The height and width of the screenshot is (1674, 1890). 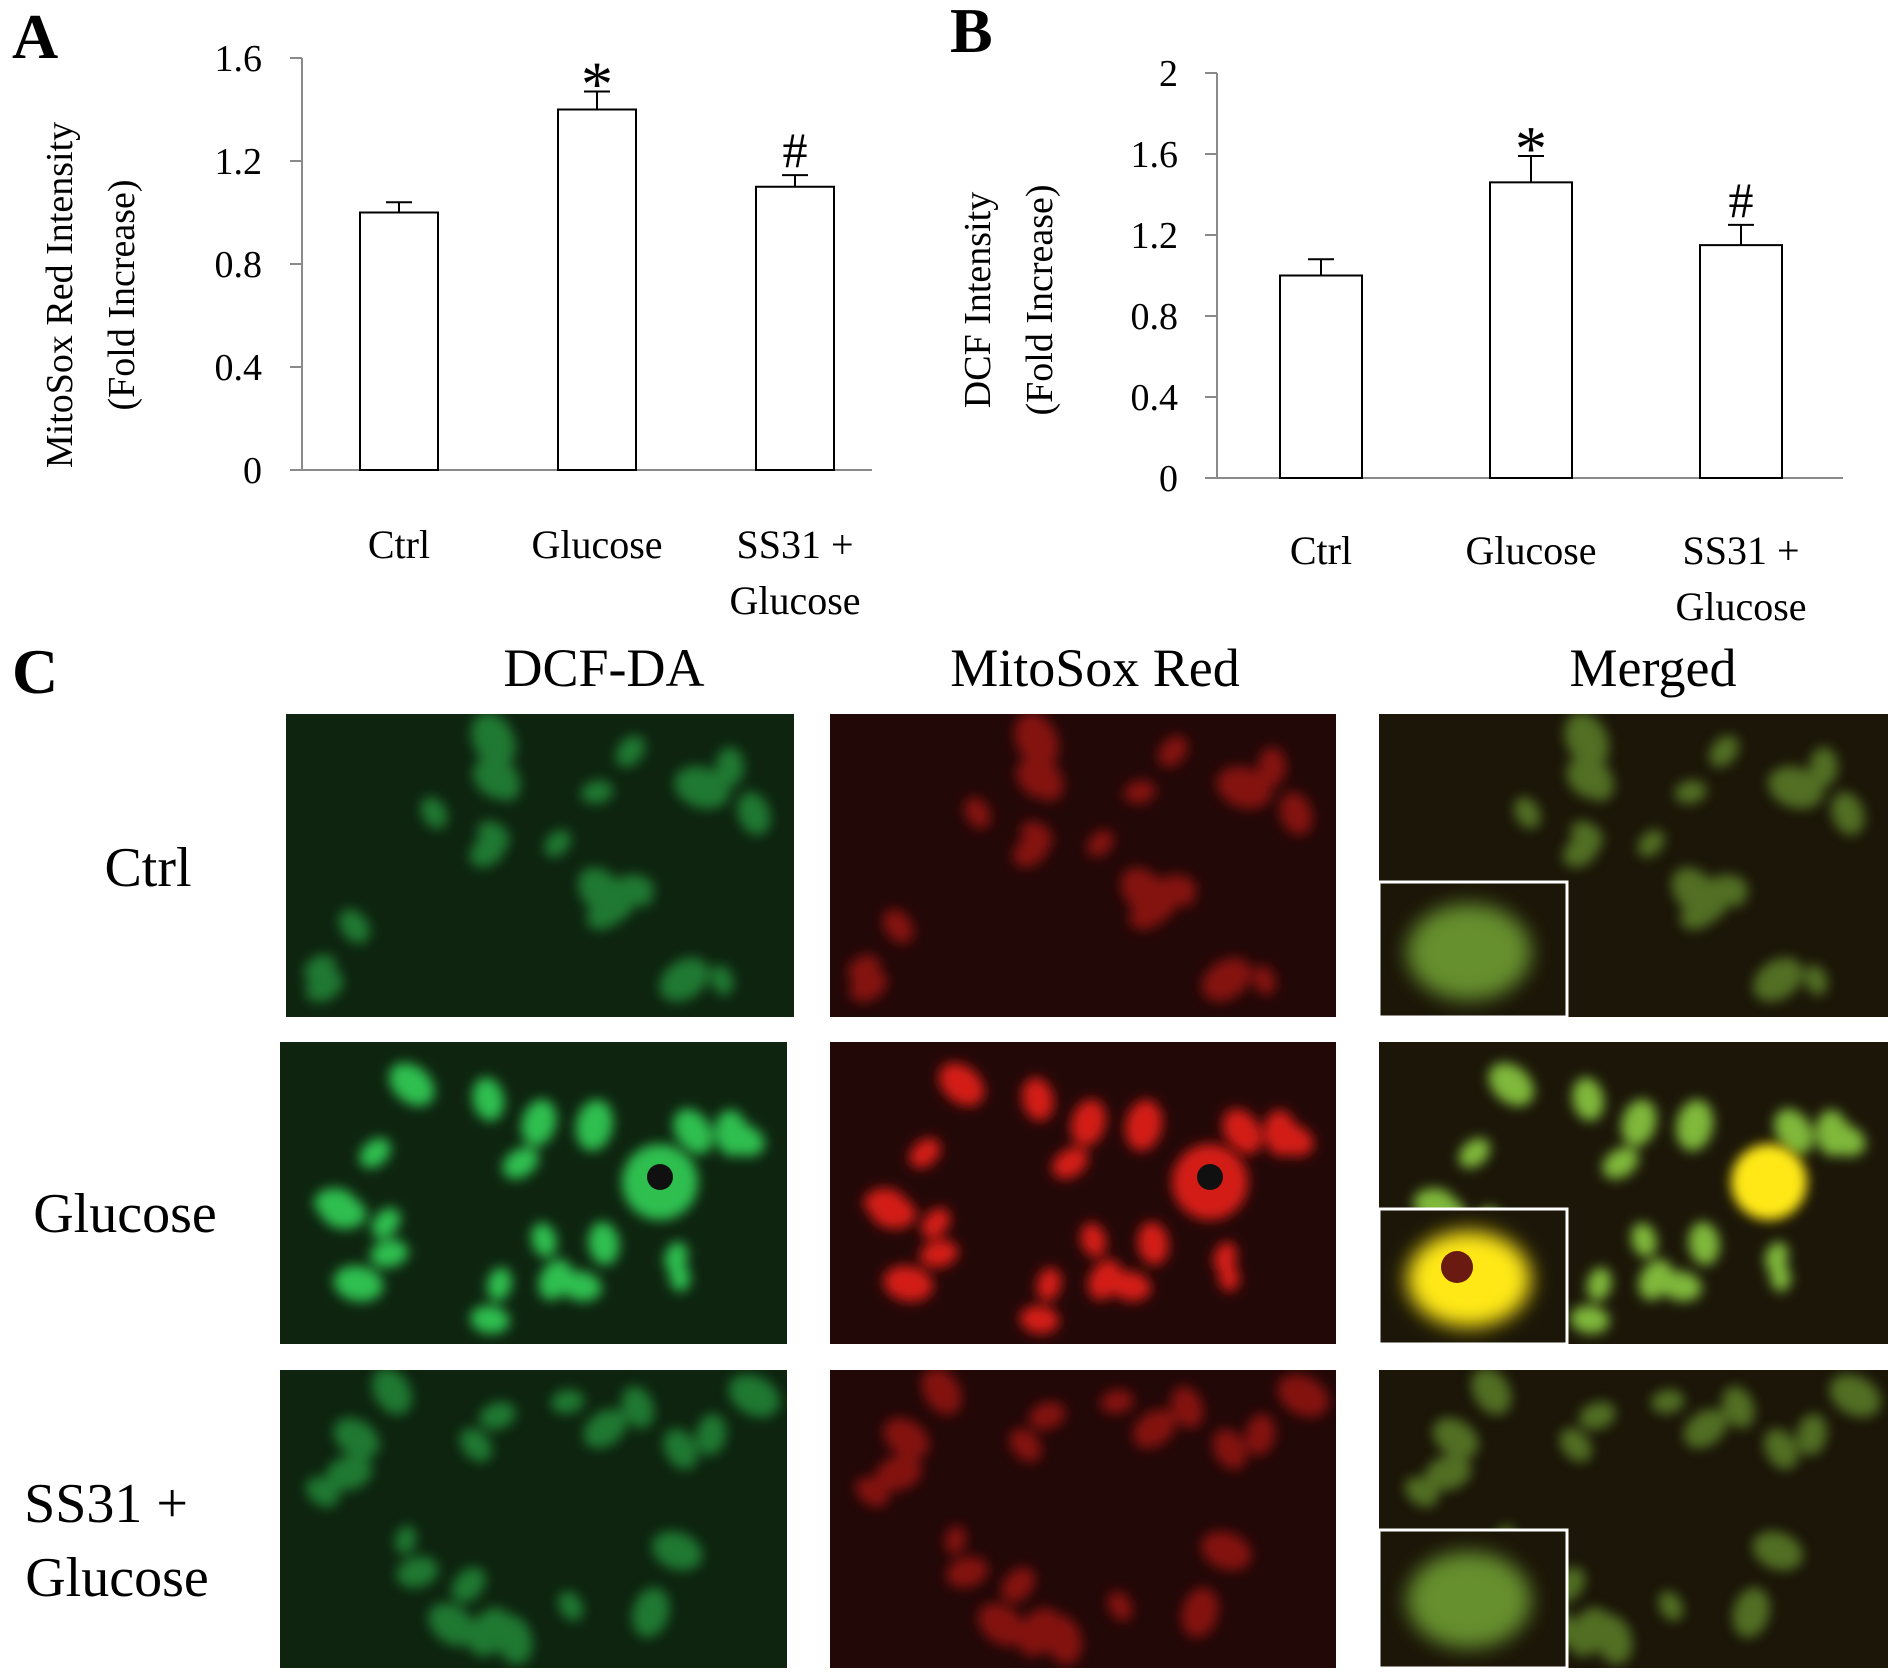 What do you see at coordinates (1740, 550) in the screenshot?
I see `chart-b-category-label: SS31 +` at bounding box center [1740, 550].